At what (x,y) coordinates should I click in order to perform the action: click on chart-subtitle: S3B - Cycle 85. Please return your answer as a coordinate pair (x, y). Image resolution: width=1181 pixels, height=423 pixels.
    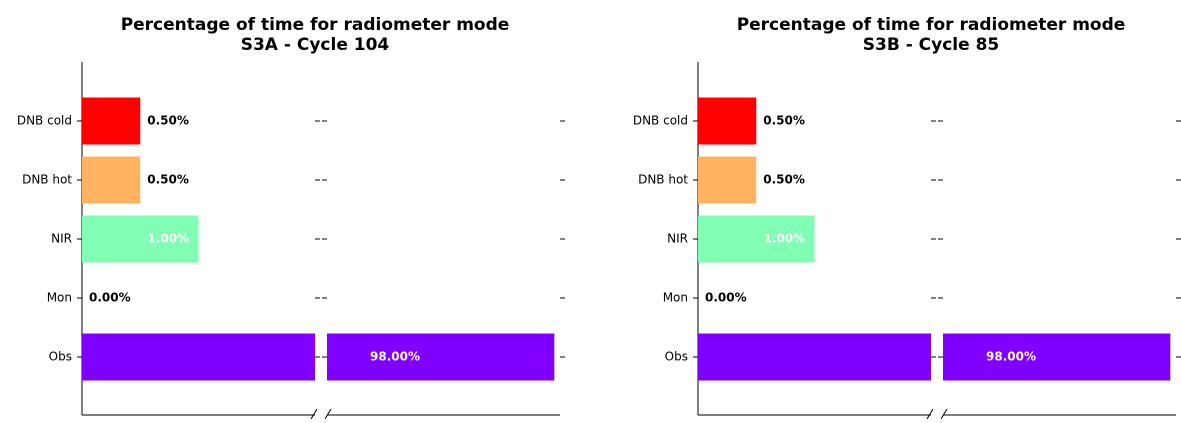
    Looking at the image, I should click on (931, 45).